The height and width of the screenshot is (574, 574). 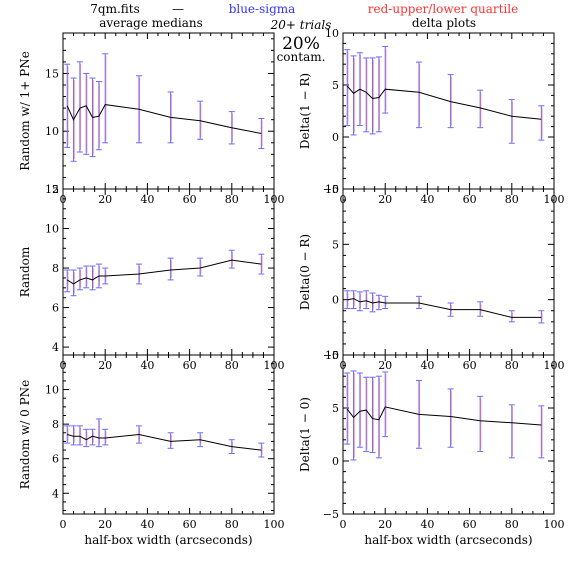 What do you see at coordinates (151, 23) in the screenshot?
I see `left-column-title: average medians` at bounding box center [151, 23].